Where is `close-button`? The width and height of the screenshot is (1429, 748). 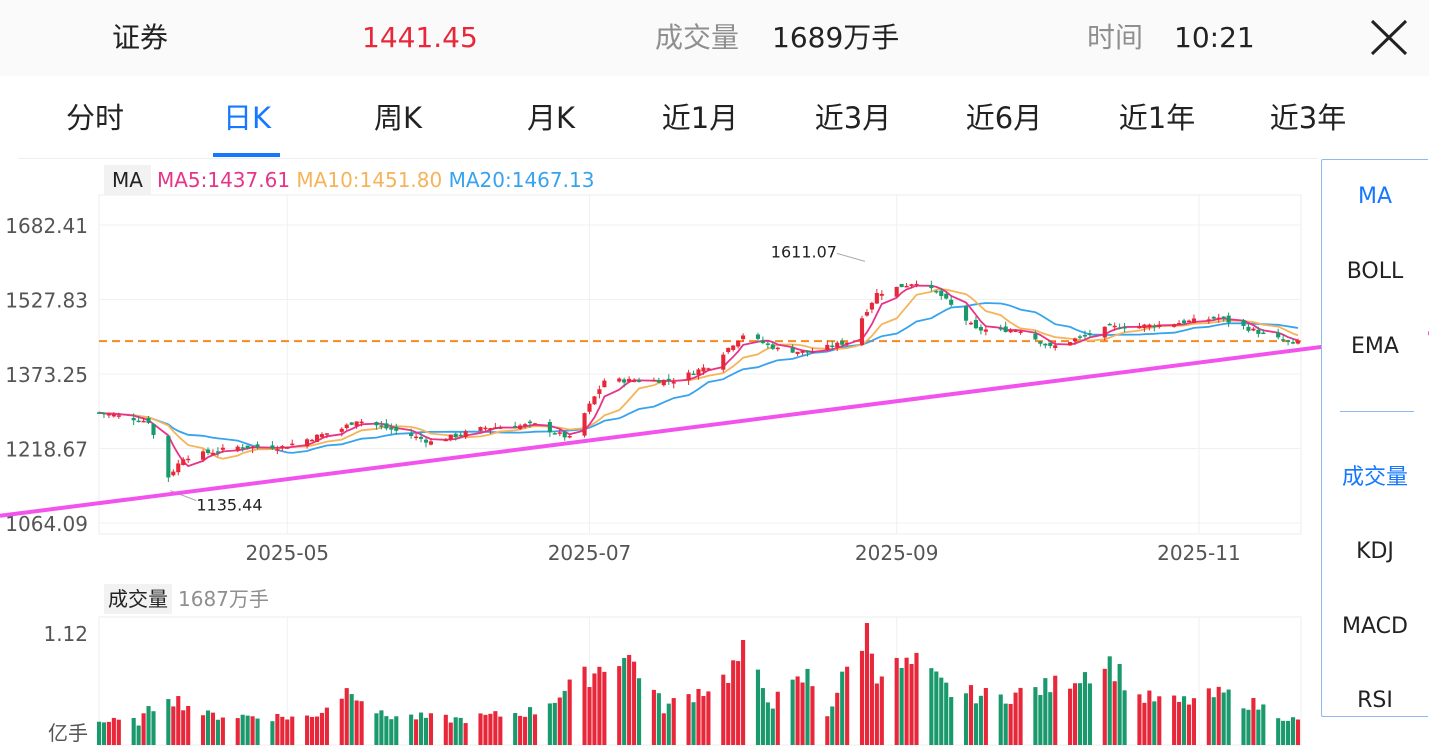 close-button is located at coordinates (1388, 38).